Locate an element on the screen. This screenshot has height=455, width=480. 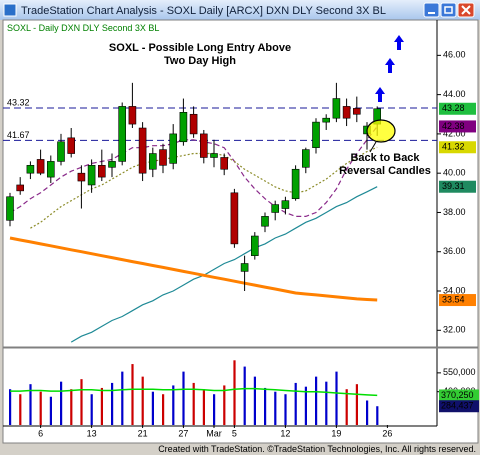
annotation: Back to Back is located at coordinates (385, 158).